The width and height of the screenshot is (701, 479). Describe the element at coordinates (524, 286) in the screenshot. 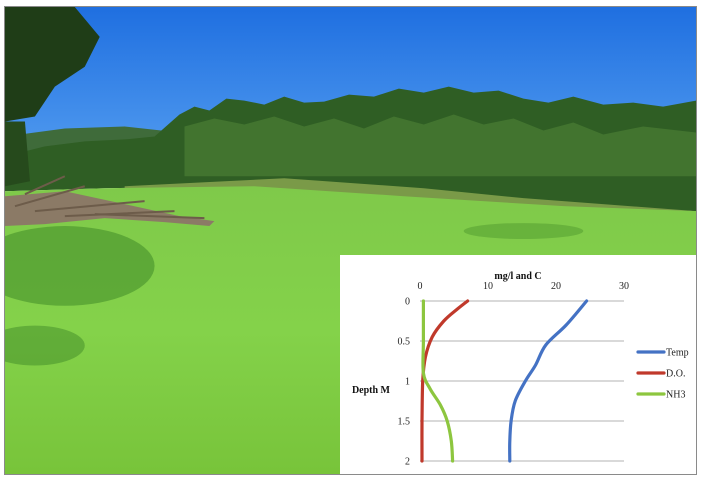

I see `x-tick-labels: 0 10 20 30` at that location.